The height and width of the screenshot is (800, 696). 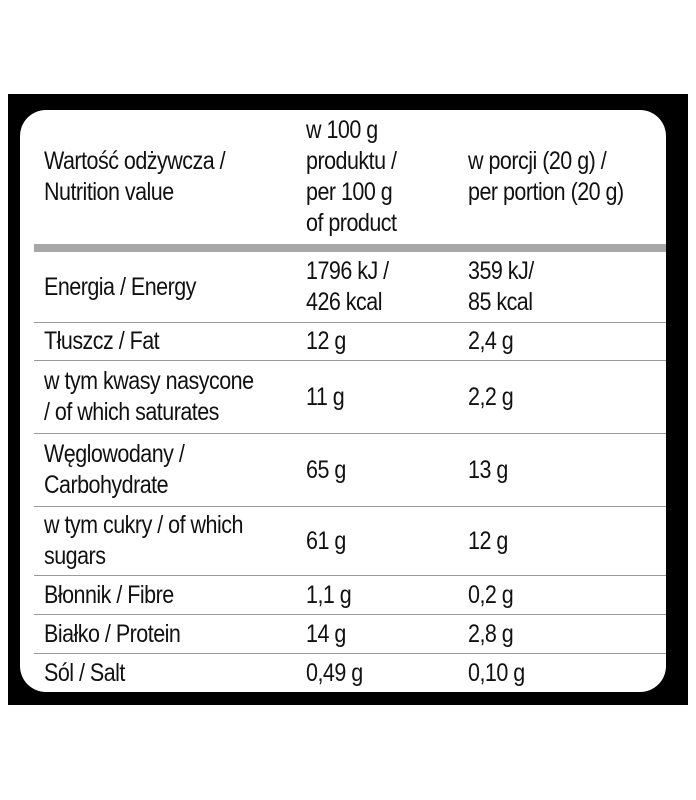 What do you see at coordinates (334, 672) in the screenshot?
I see `value-per-100g: 0,49 g` at bounding box center [334, 672].